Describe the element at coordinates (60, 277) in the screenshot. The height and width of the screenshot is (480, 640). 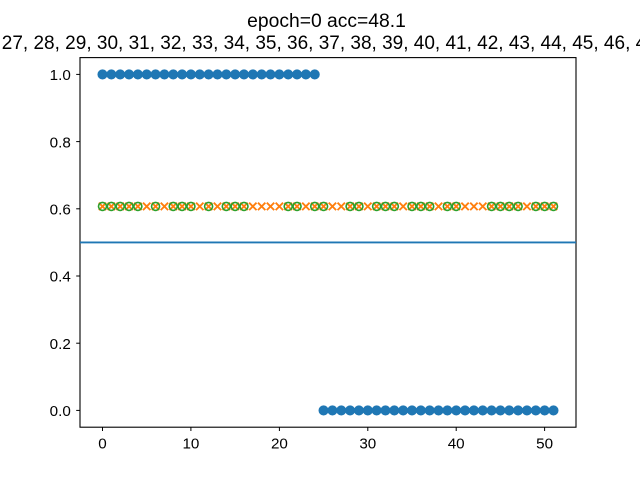
I see `svg-text: 0.4` at that location.